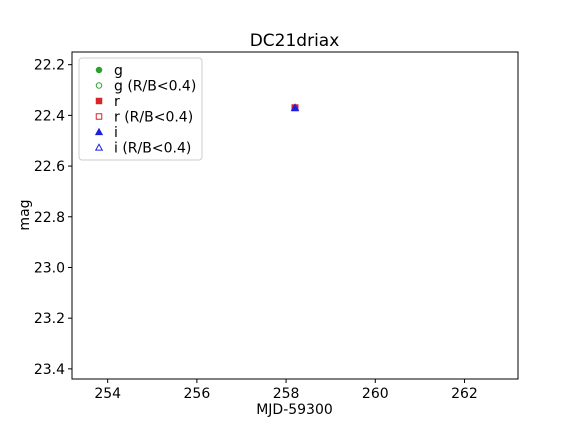 The height and width of the screenshot is (432, 576). I want to click on x-tick-label: 256, so click(197, 394).